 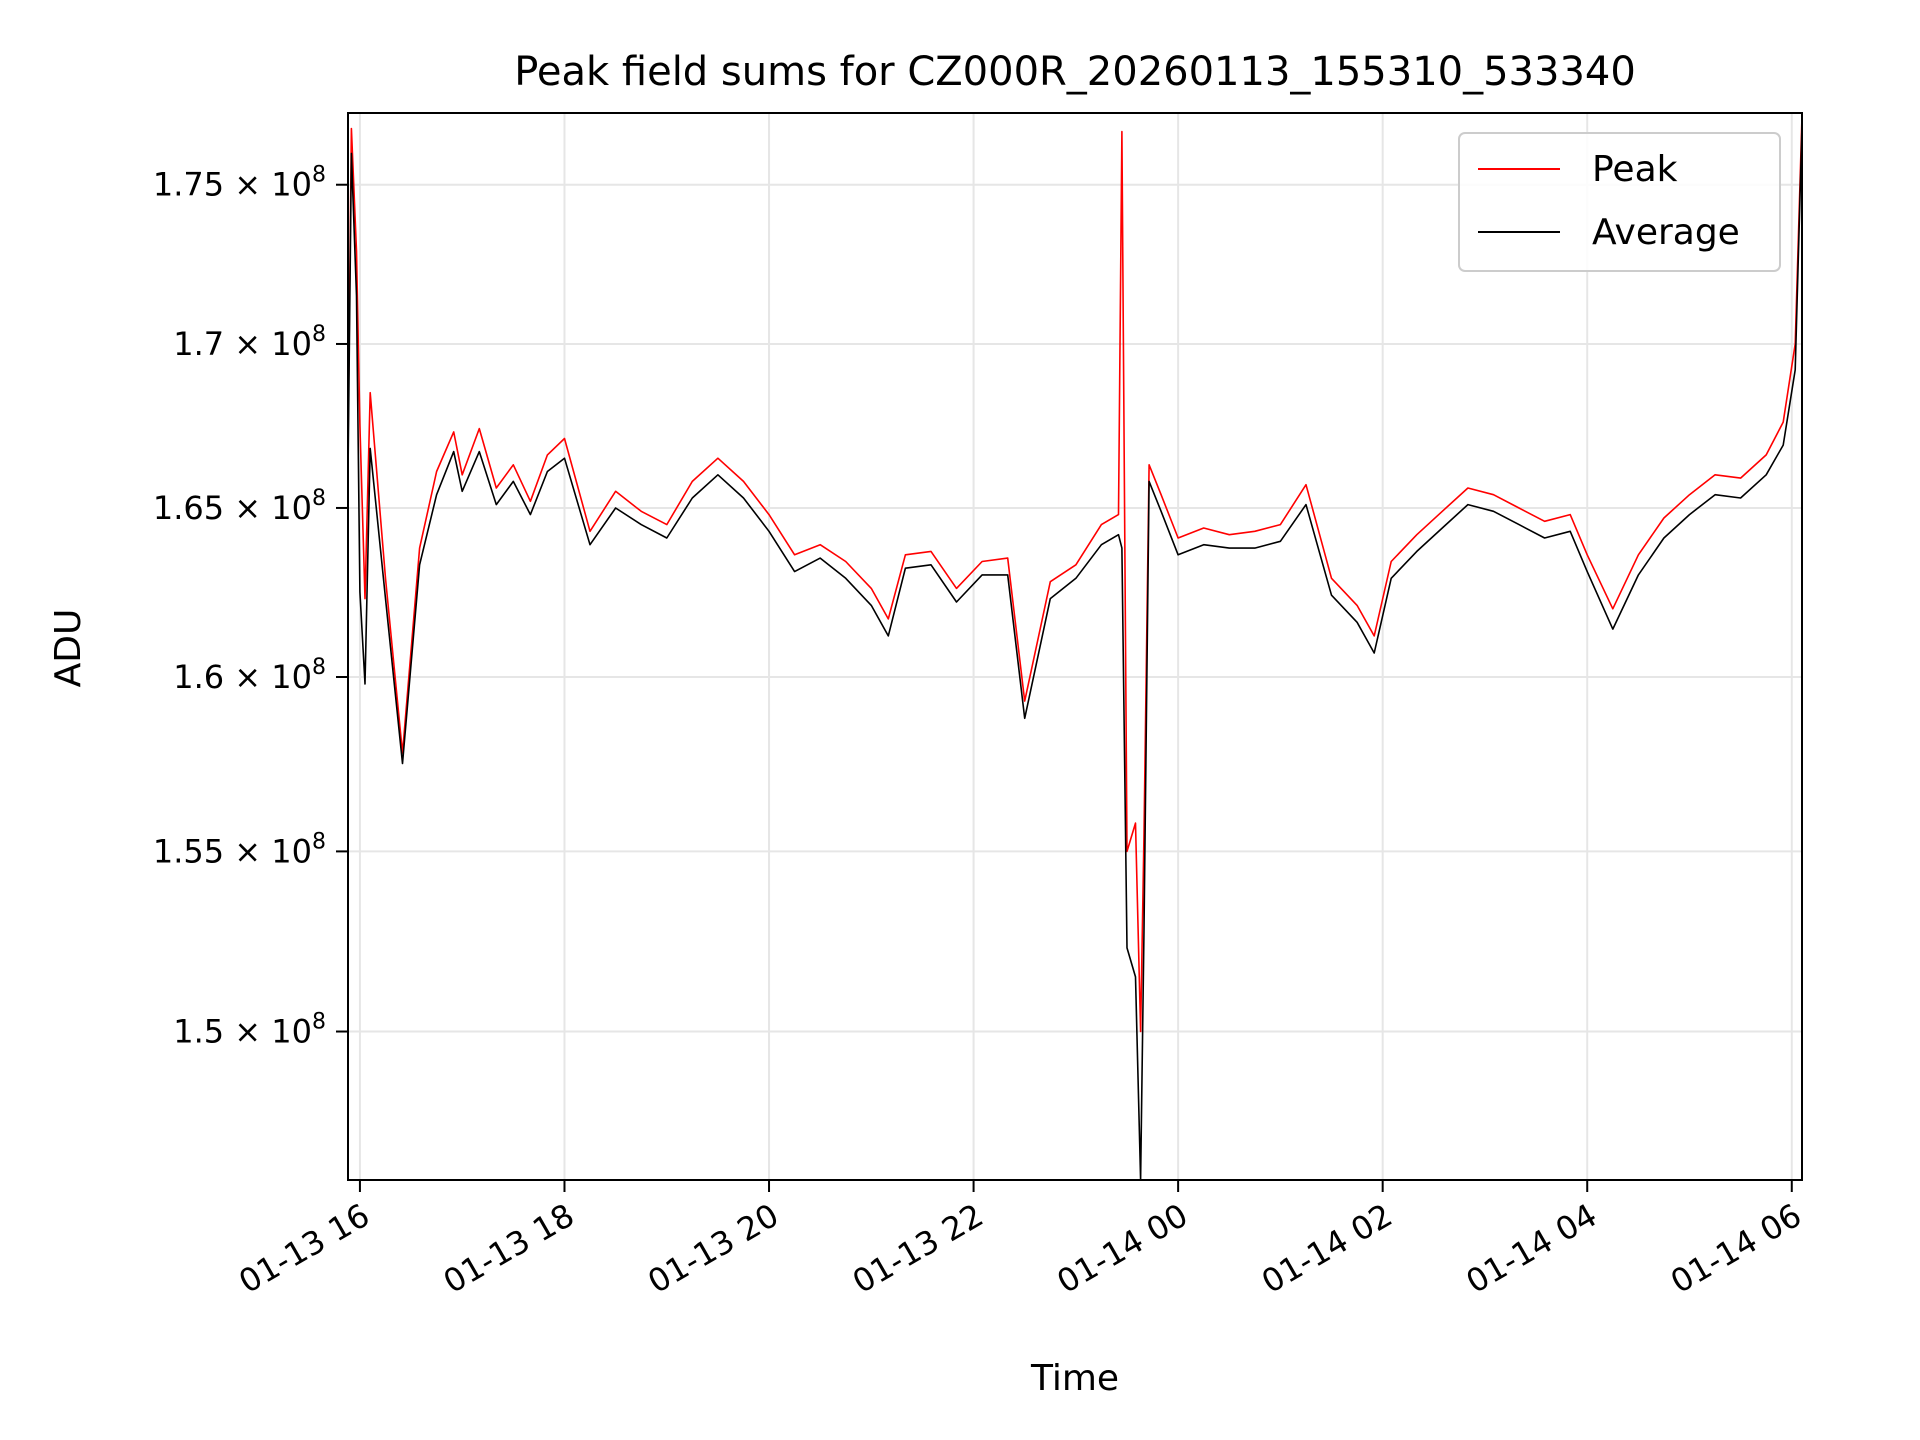 What do you see at coordinates (1736, 1248) in the screenshot?
I see `x-tick-label: 01-14 06` at bounding box center [1736, 1248].